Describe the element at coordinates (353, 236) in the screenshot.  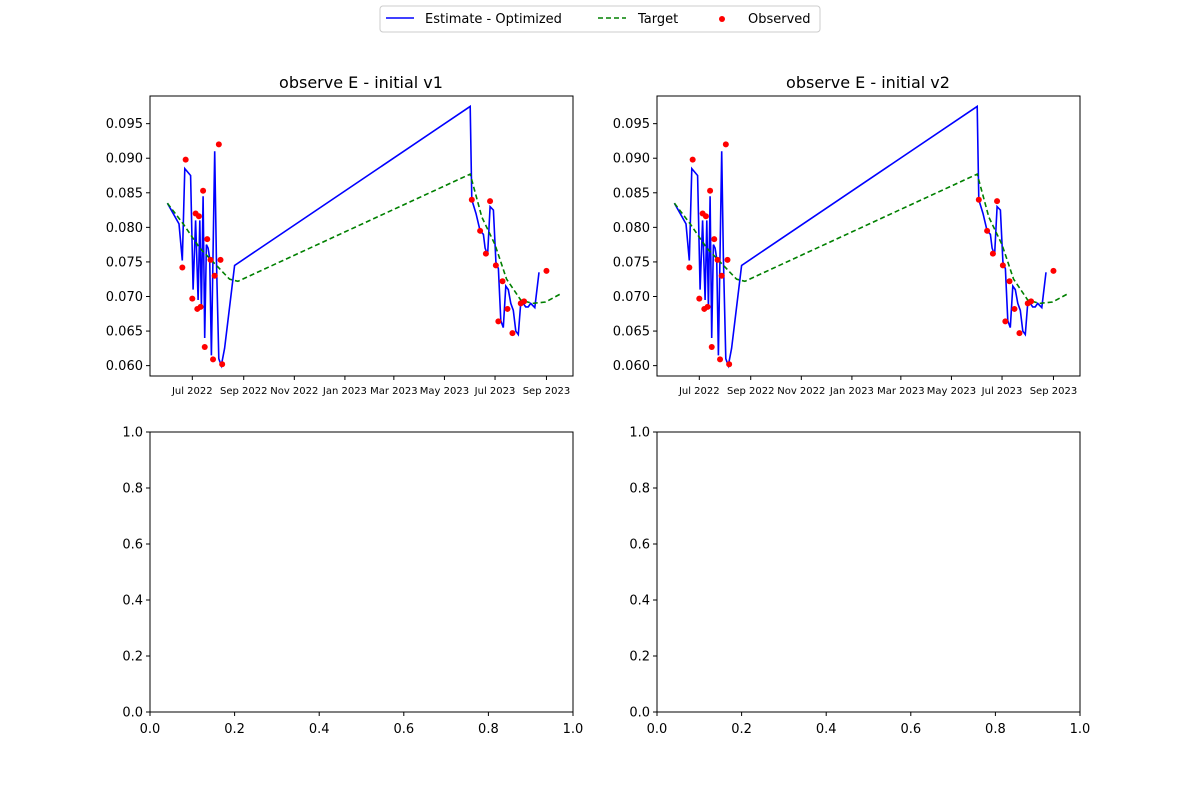
I see `estimate-optimized-line` at that location.